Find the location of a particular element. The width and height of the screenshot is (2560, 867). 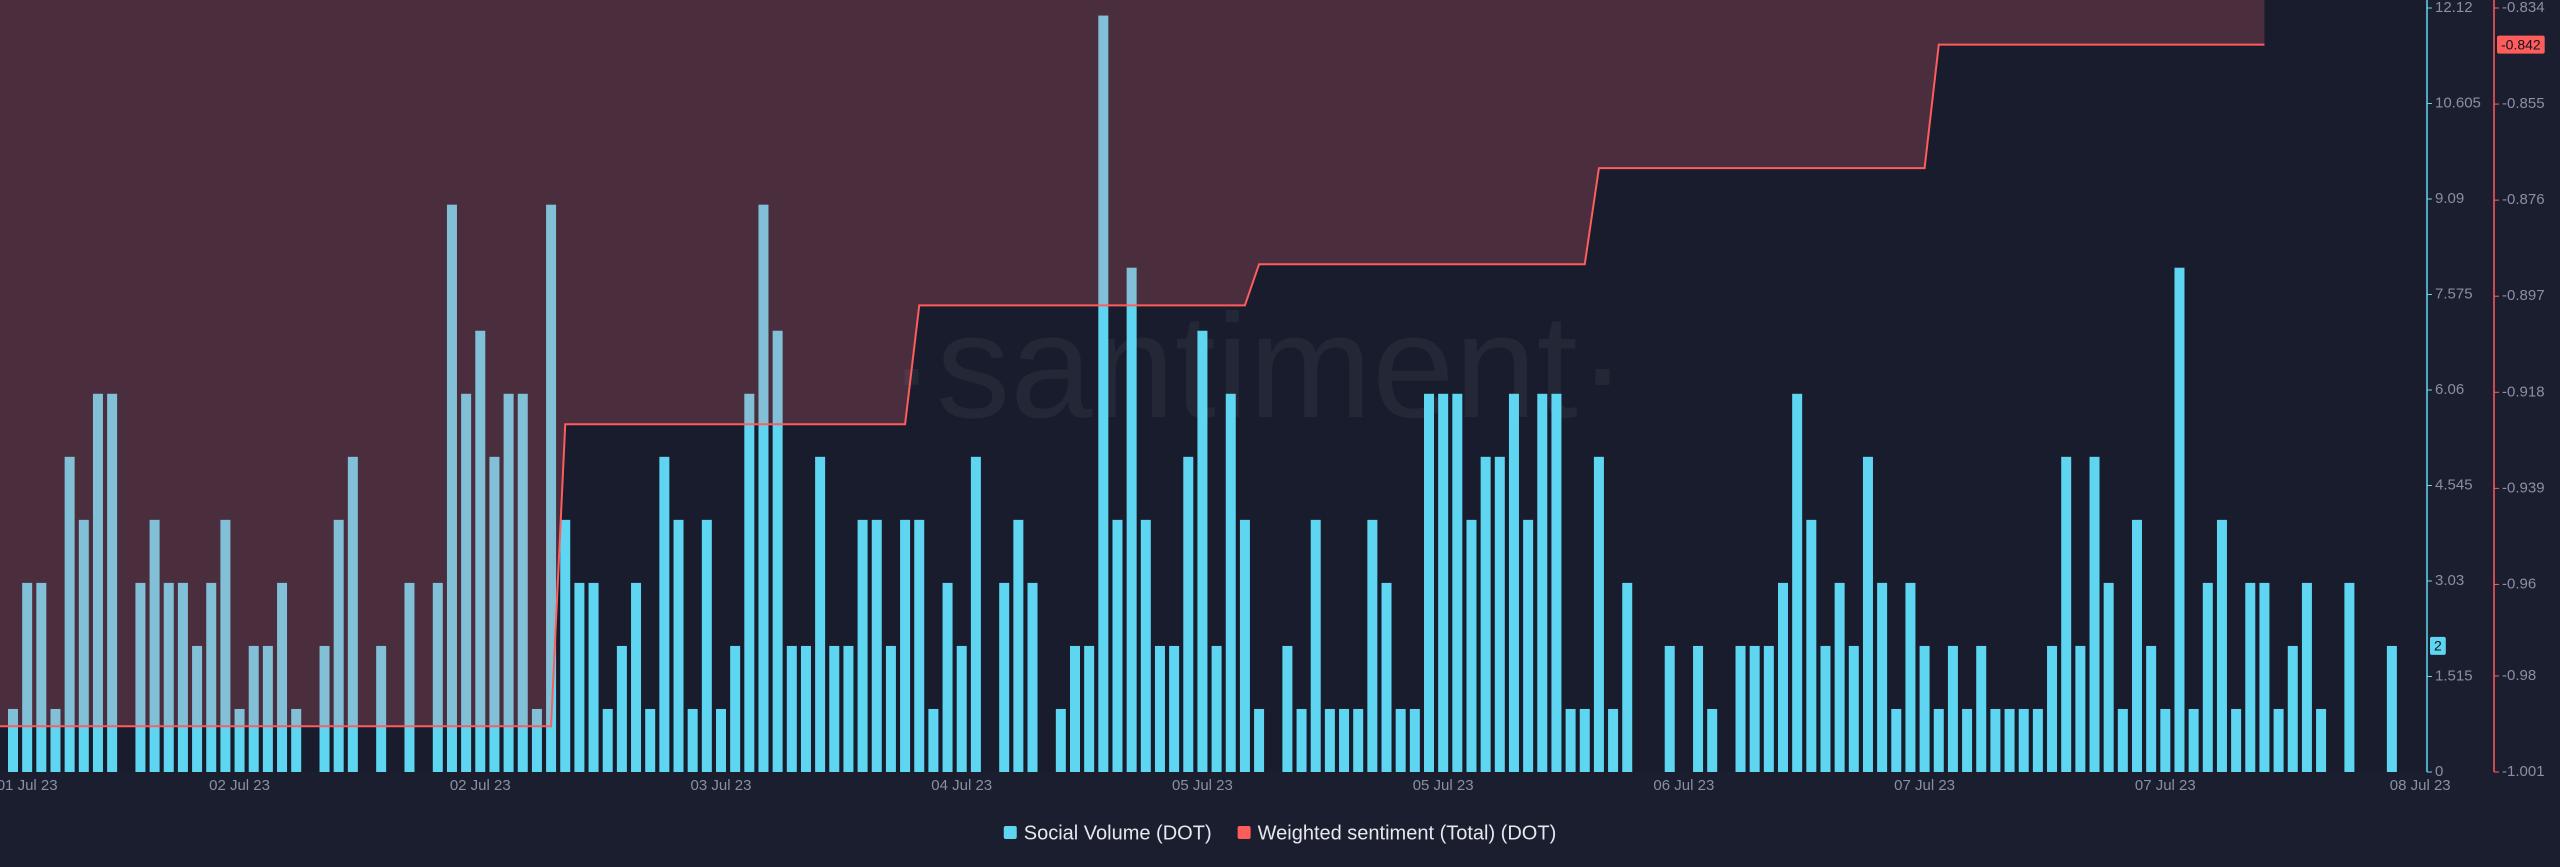

y2-tick-label: -0.98 is located at coordinates (2519, 675).